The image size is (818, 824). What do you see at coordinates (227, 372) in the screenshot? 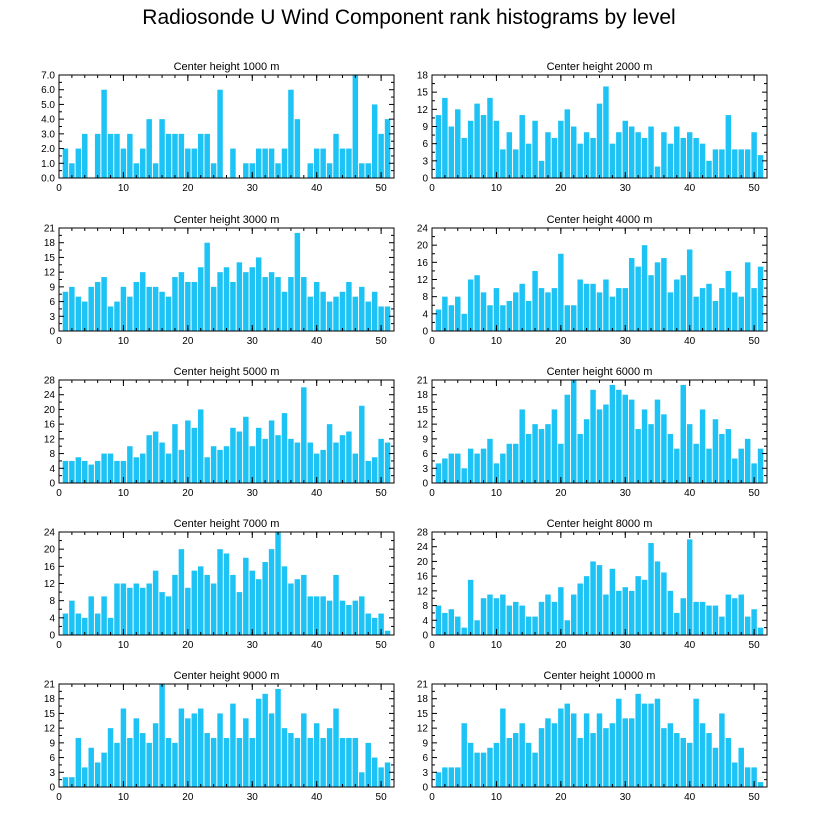
I see `panel-title: Center height 5000 m` at bounding box center [227, 372].